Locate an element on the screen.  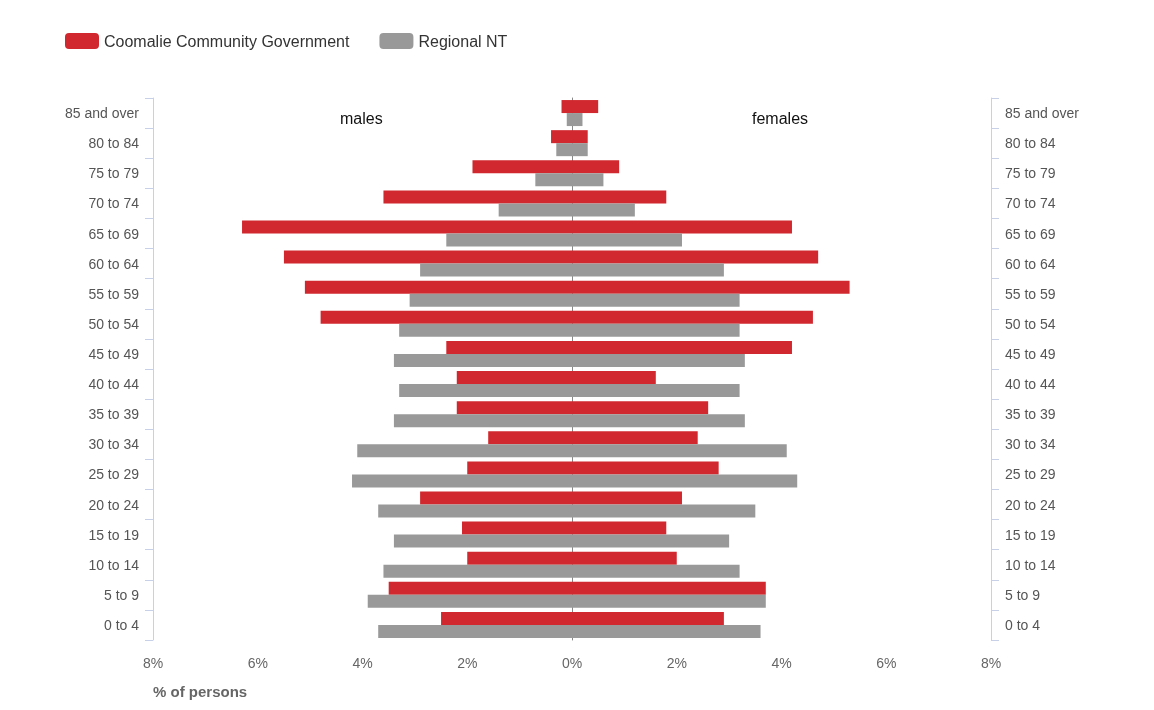
legend-label: Regional NT is located at coordinates (463, 41).